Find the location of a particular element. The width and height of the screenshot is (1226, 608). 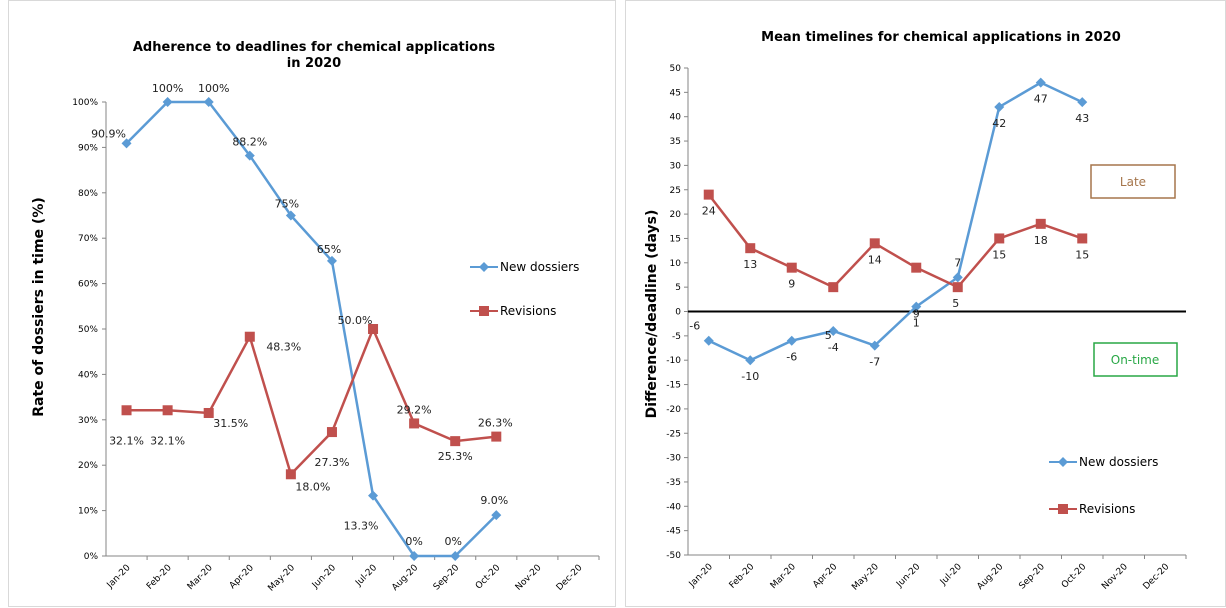

data-label: 1 is located at coordinates (916, 323).